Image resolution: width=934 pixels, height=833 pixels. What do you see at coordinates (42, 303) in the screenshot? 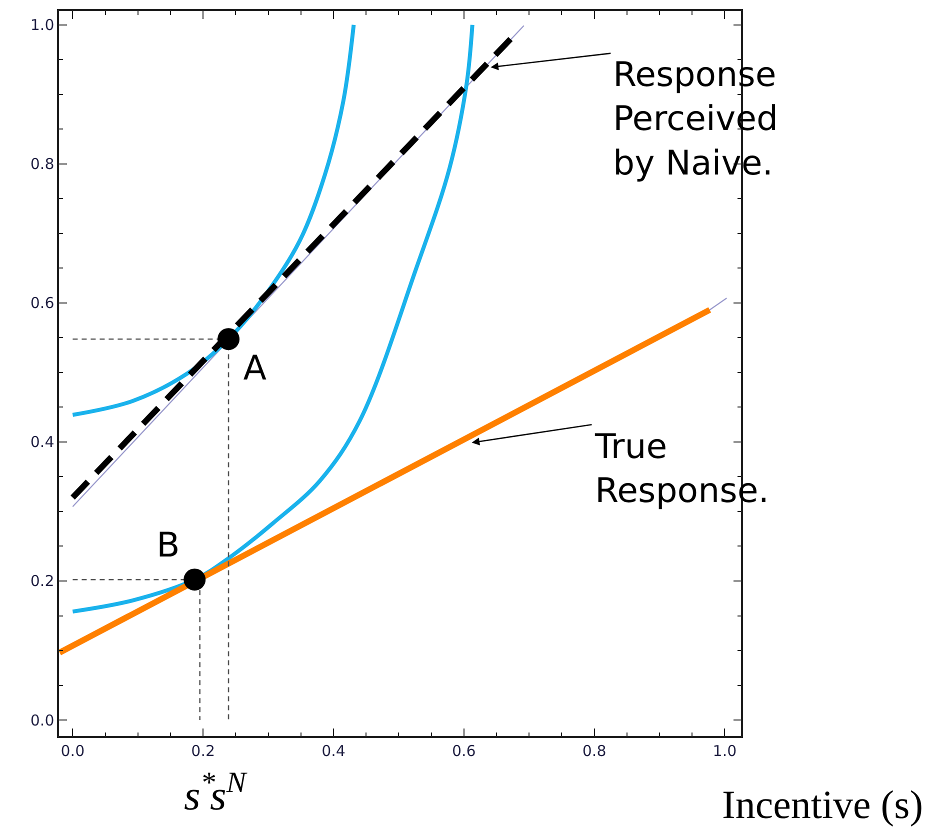
I see `y-tick-label: 0.6` at bounding box center [42, 303].